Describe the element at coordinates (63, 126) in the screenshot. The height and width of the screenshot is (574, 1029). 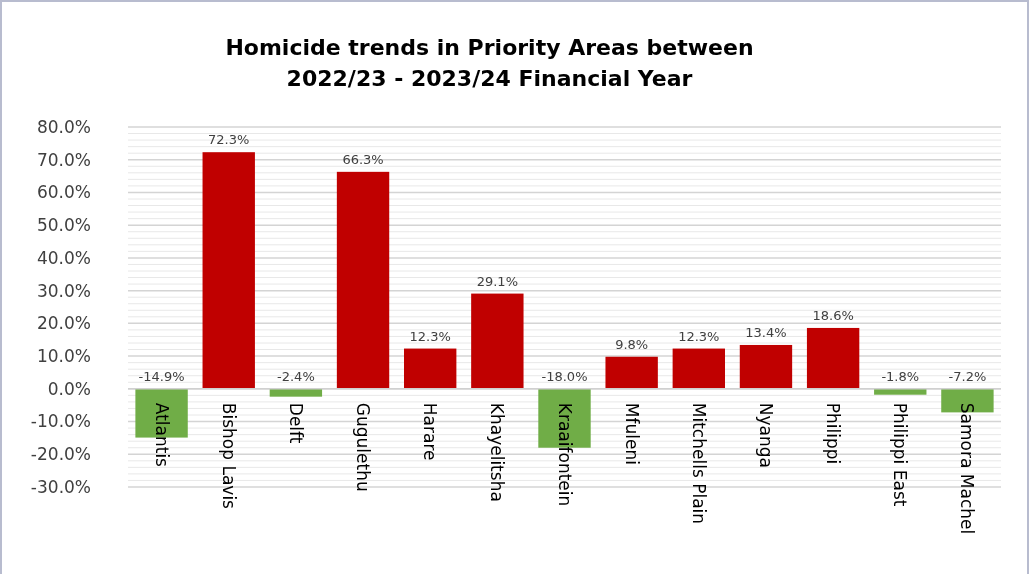
I see `y-tick-label: 80.0%` at that location.